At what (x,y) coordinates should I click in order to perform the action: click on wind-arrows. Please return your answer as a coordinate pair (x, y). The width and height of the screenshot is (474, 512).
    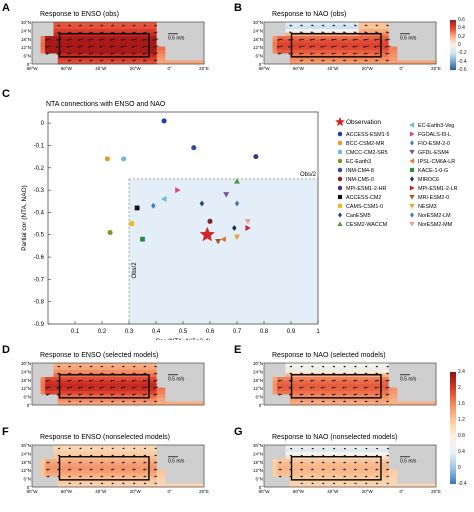
    Looking at the image, I should click on (102, 384).